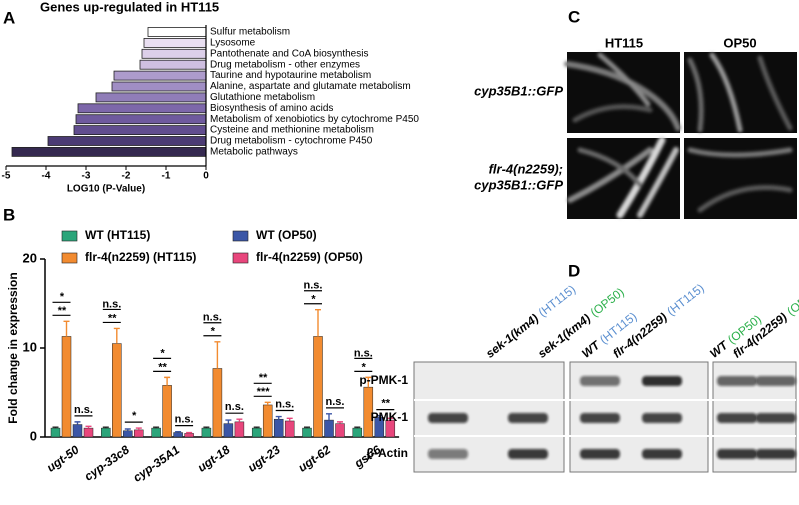 This screenshot has width=799, height=505. I want to click on row-label: cyp35B1::GFP, so click(518, 184).